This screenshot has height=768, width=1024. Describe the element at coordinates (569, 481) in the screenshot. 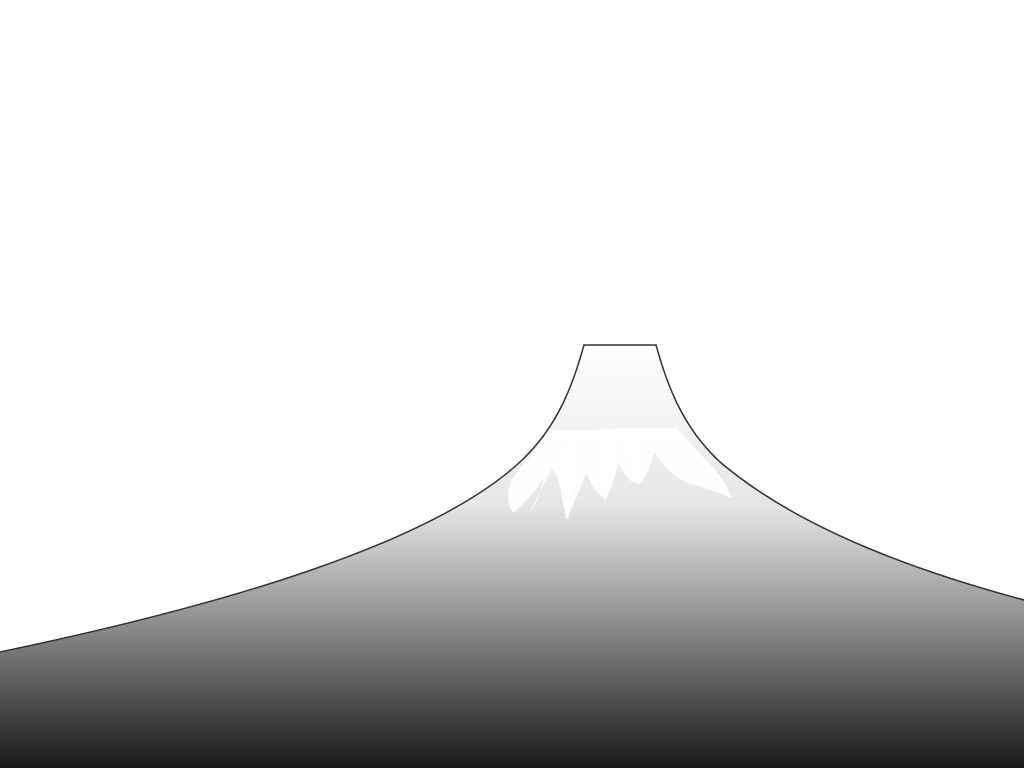

I see `snow-streak-left` at that location.